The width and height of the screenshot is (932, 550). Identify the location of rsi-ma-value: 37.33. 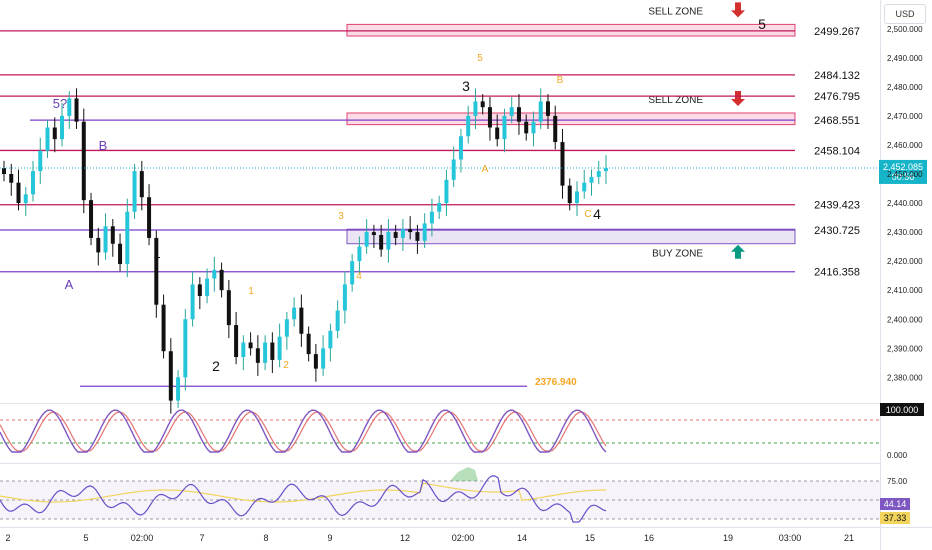
(895, 518).